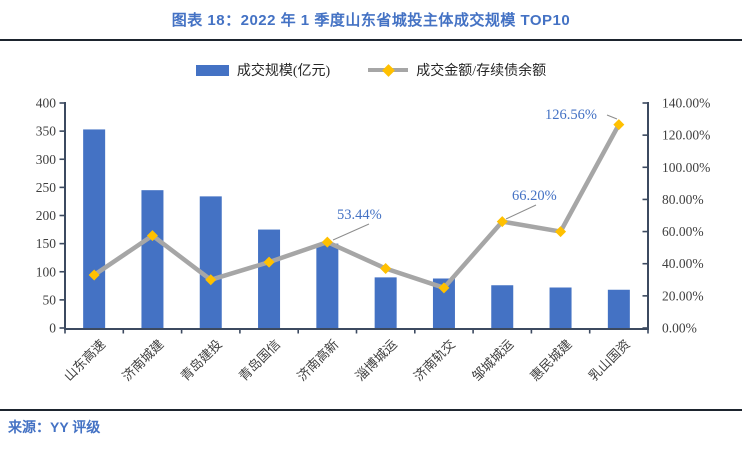  I want to click on chart-legend: 成交规模(亿元) 成交金额/存续债余额, so click(371, 70).